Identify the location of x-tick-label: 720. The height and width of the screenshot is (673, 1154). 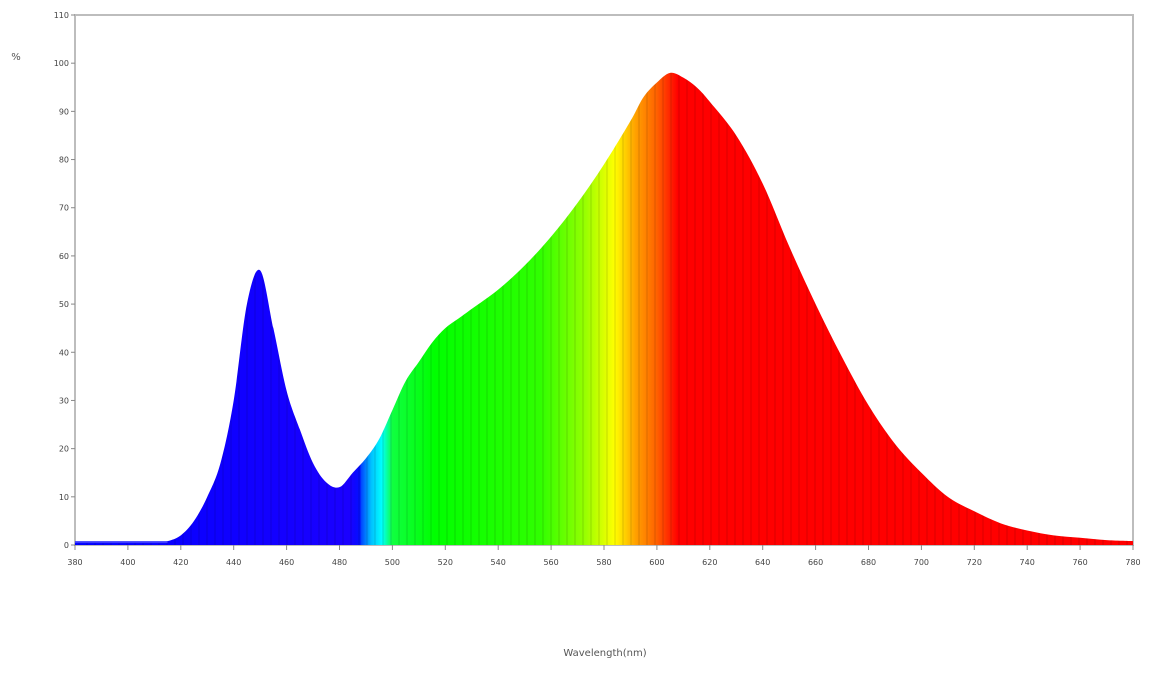
(974, 562).